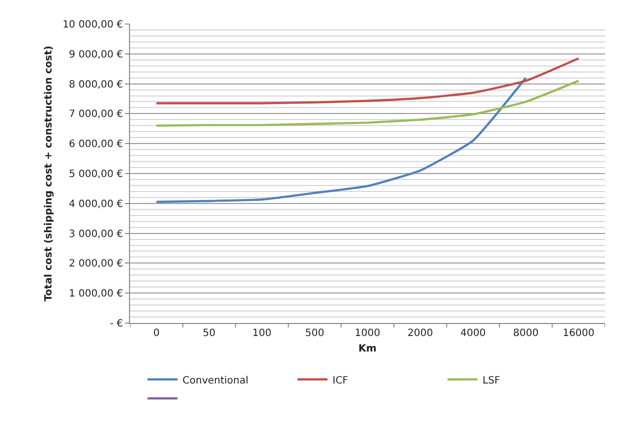  I want to click on y-tick-label: 9 000,00 €, so click(95, 54).